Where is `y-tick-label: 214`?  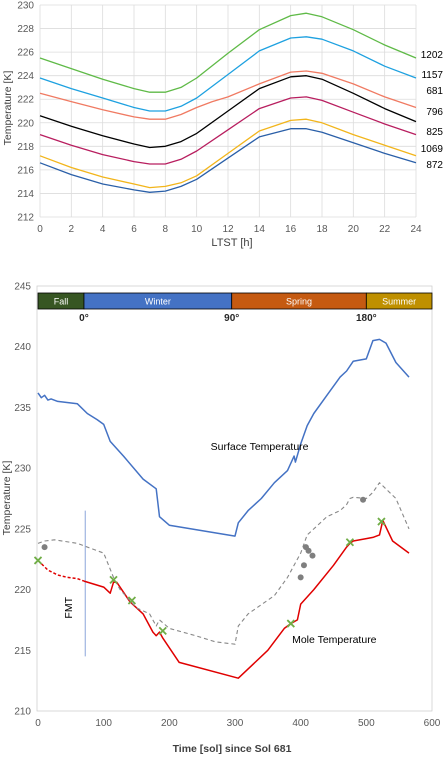
y-tick-label: 214 is located at coordinates (25, 194).